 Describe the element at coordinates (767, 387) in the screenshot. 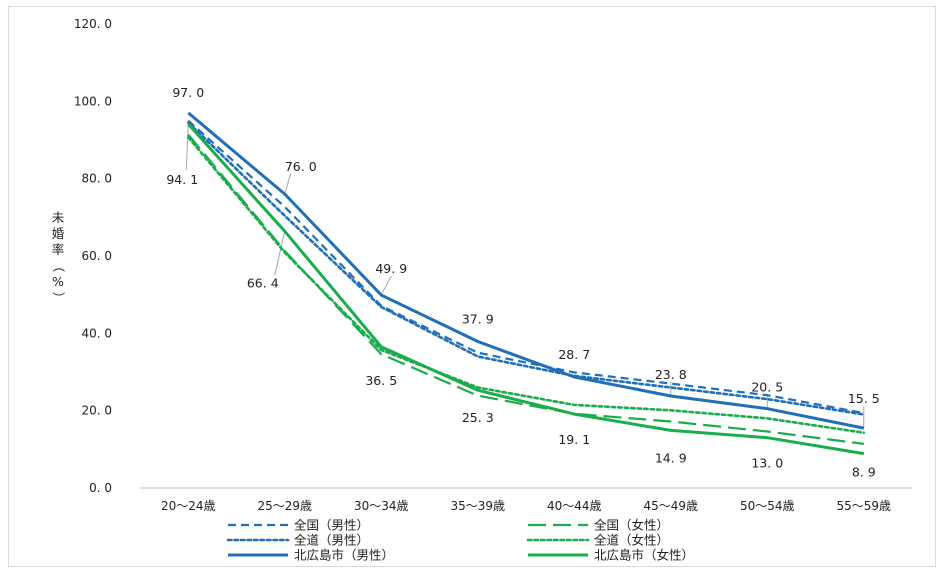

I see `data-label: 20. 5` at that location.